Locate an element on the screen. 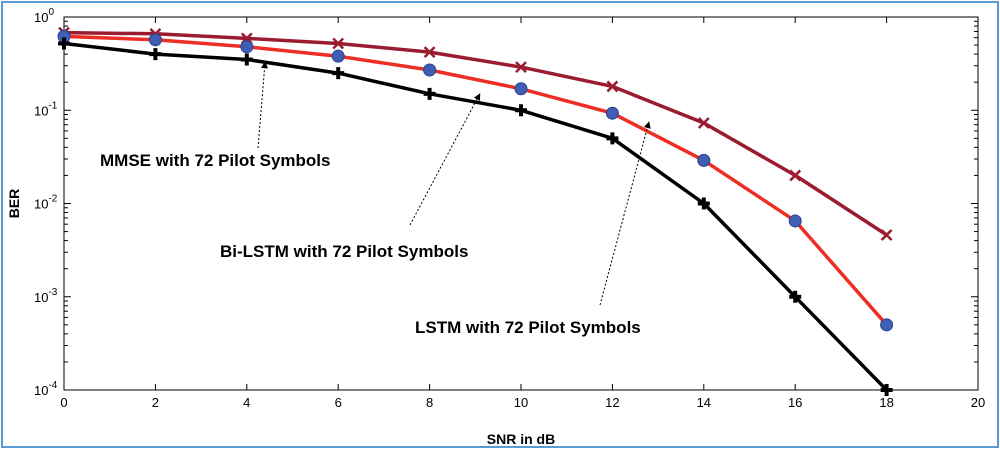 The width and height of the screenshot is (1000, 449). x-tick-label: 6 is located at coordinates (338, 402).